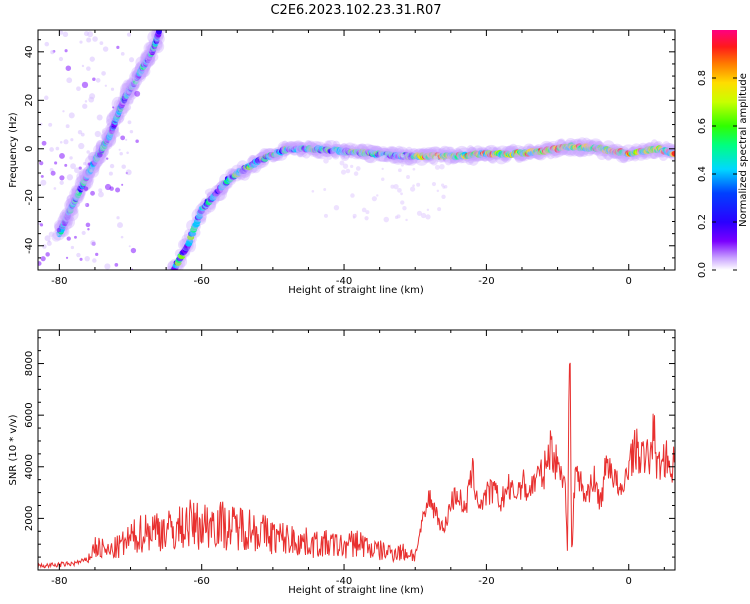 The width and height of the screenshot is (750, 604). I want to click on x-tick-label: -60, so click(202, 581).